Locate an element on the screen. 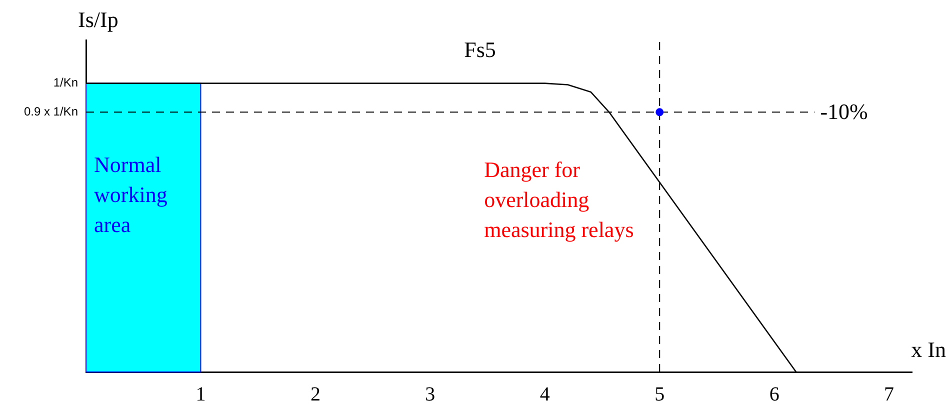 Image resolution: width=952 pixels, height=414 pixels. band-label: Normal working area is located at coordinates (131, 195).